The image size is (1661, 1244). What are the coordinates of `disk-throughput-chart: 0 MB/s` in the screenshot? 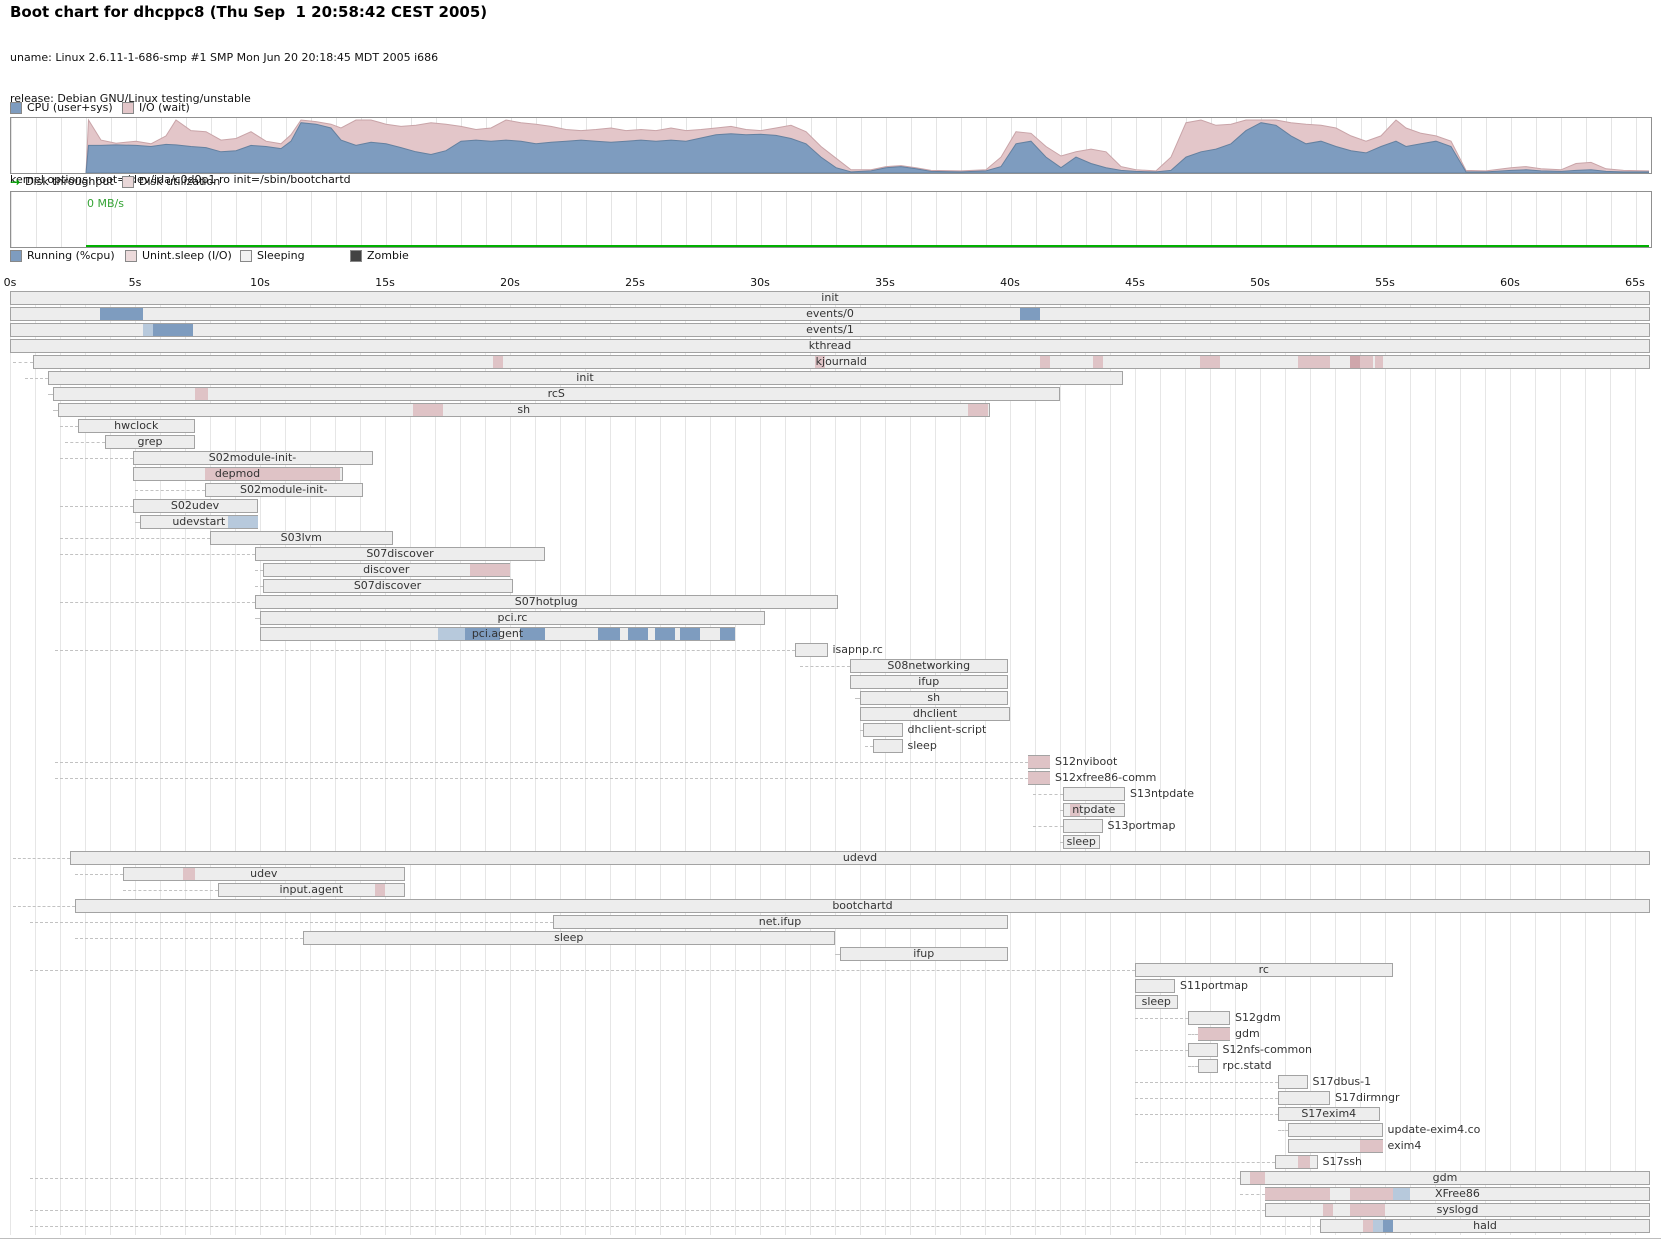 It's located at (831, 219).